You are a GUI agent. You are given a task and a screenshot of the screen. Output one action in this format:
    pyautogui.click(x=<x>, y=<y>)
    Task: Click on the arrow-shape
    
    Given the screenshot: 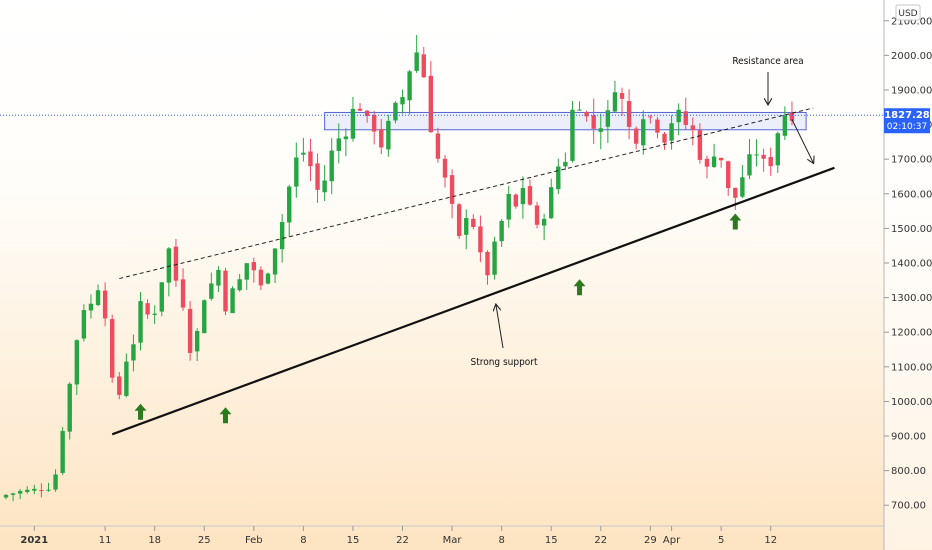 What is the action you would take?
    pyautogui.click(x=735, y=221)
    